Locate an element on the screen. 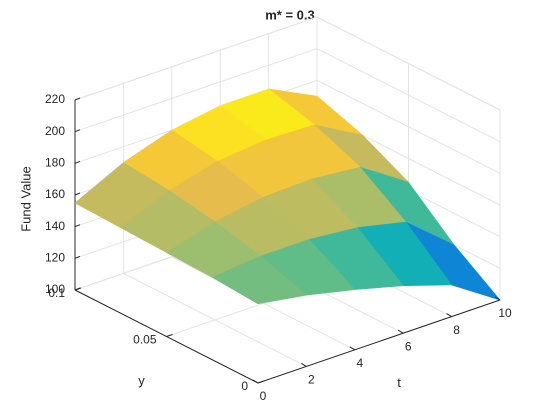 This screenshot has height=420, width=560. x-tick-label: 8 is located at coordinates (456, 330).